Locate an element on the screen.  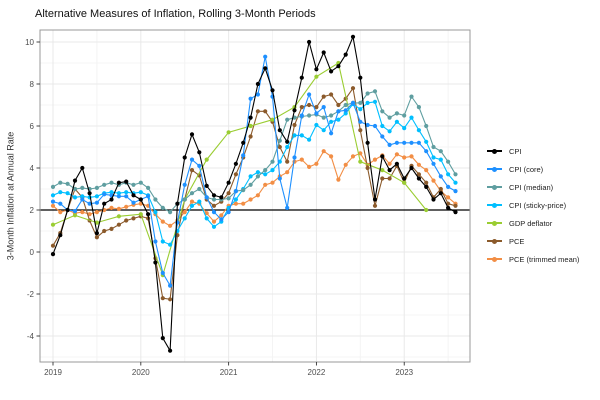
legend-label: CPI is located at coordinates (515, 151).